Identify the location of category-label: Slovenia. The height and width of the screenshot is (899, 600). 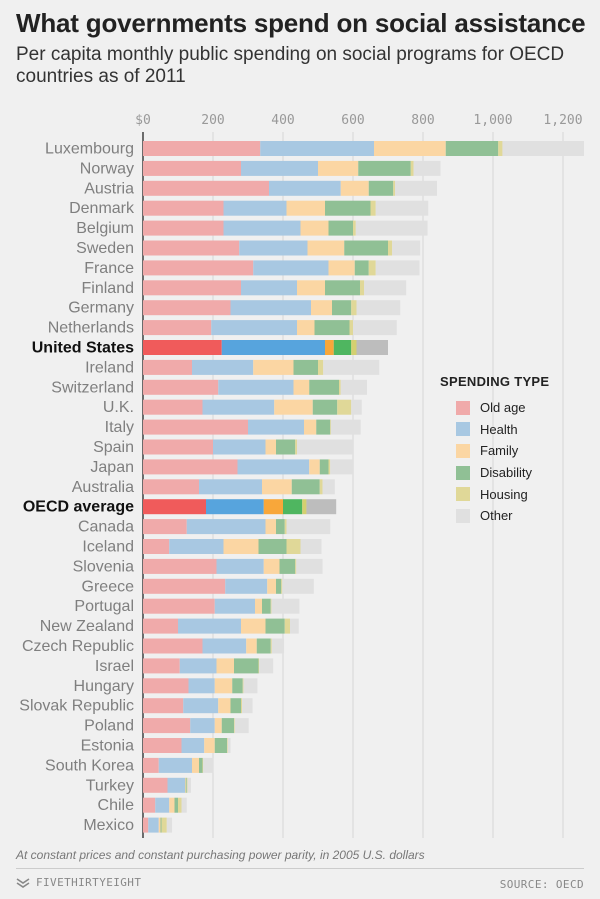
(103, 566).